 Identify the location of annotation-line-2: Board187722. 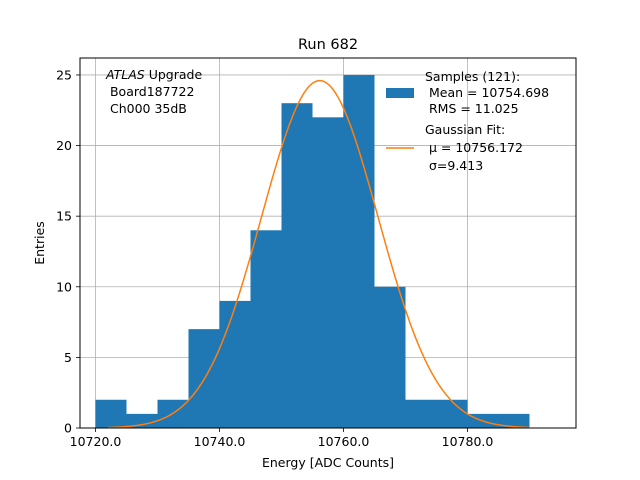
(150, 91).